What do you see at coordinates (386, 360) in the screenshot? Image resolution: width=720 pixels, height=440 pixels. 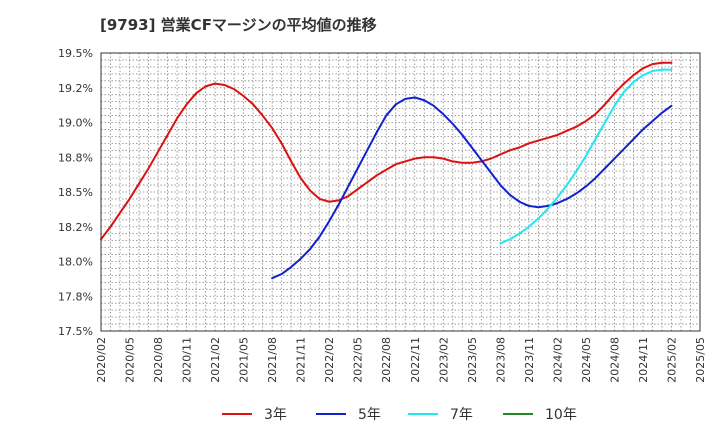 I see `x-tick-label: 2022/08` at bounding box center [386, 360].